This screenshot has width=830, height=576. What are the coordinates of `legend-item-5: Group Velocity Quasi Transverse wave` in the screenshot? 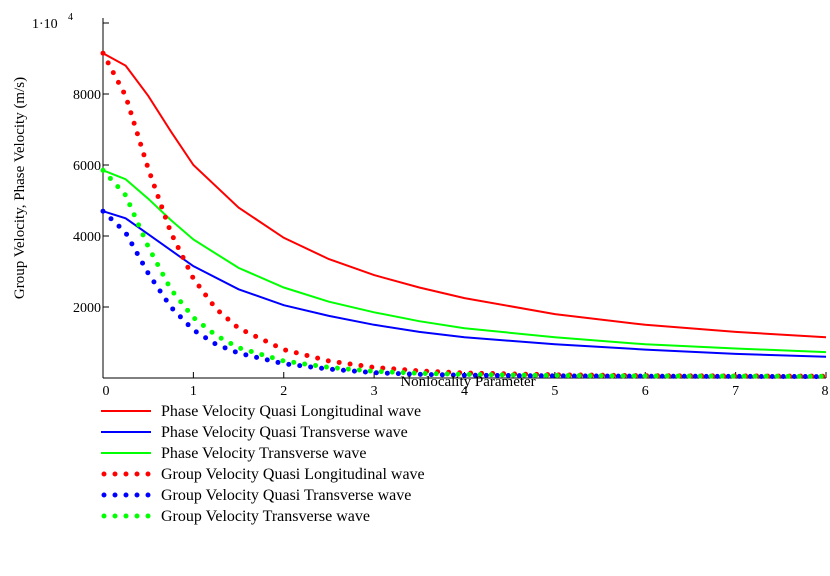 It's located at (256, 495).